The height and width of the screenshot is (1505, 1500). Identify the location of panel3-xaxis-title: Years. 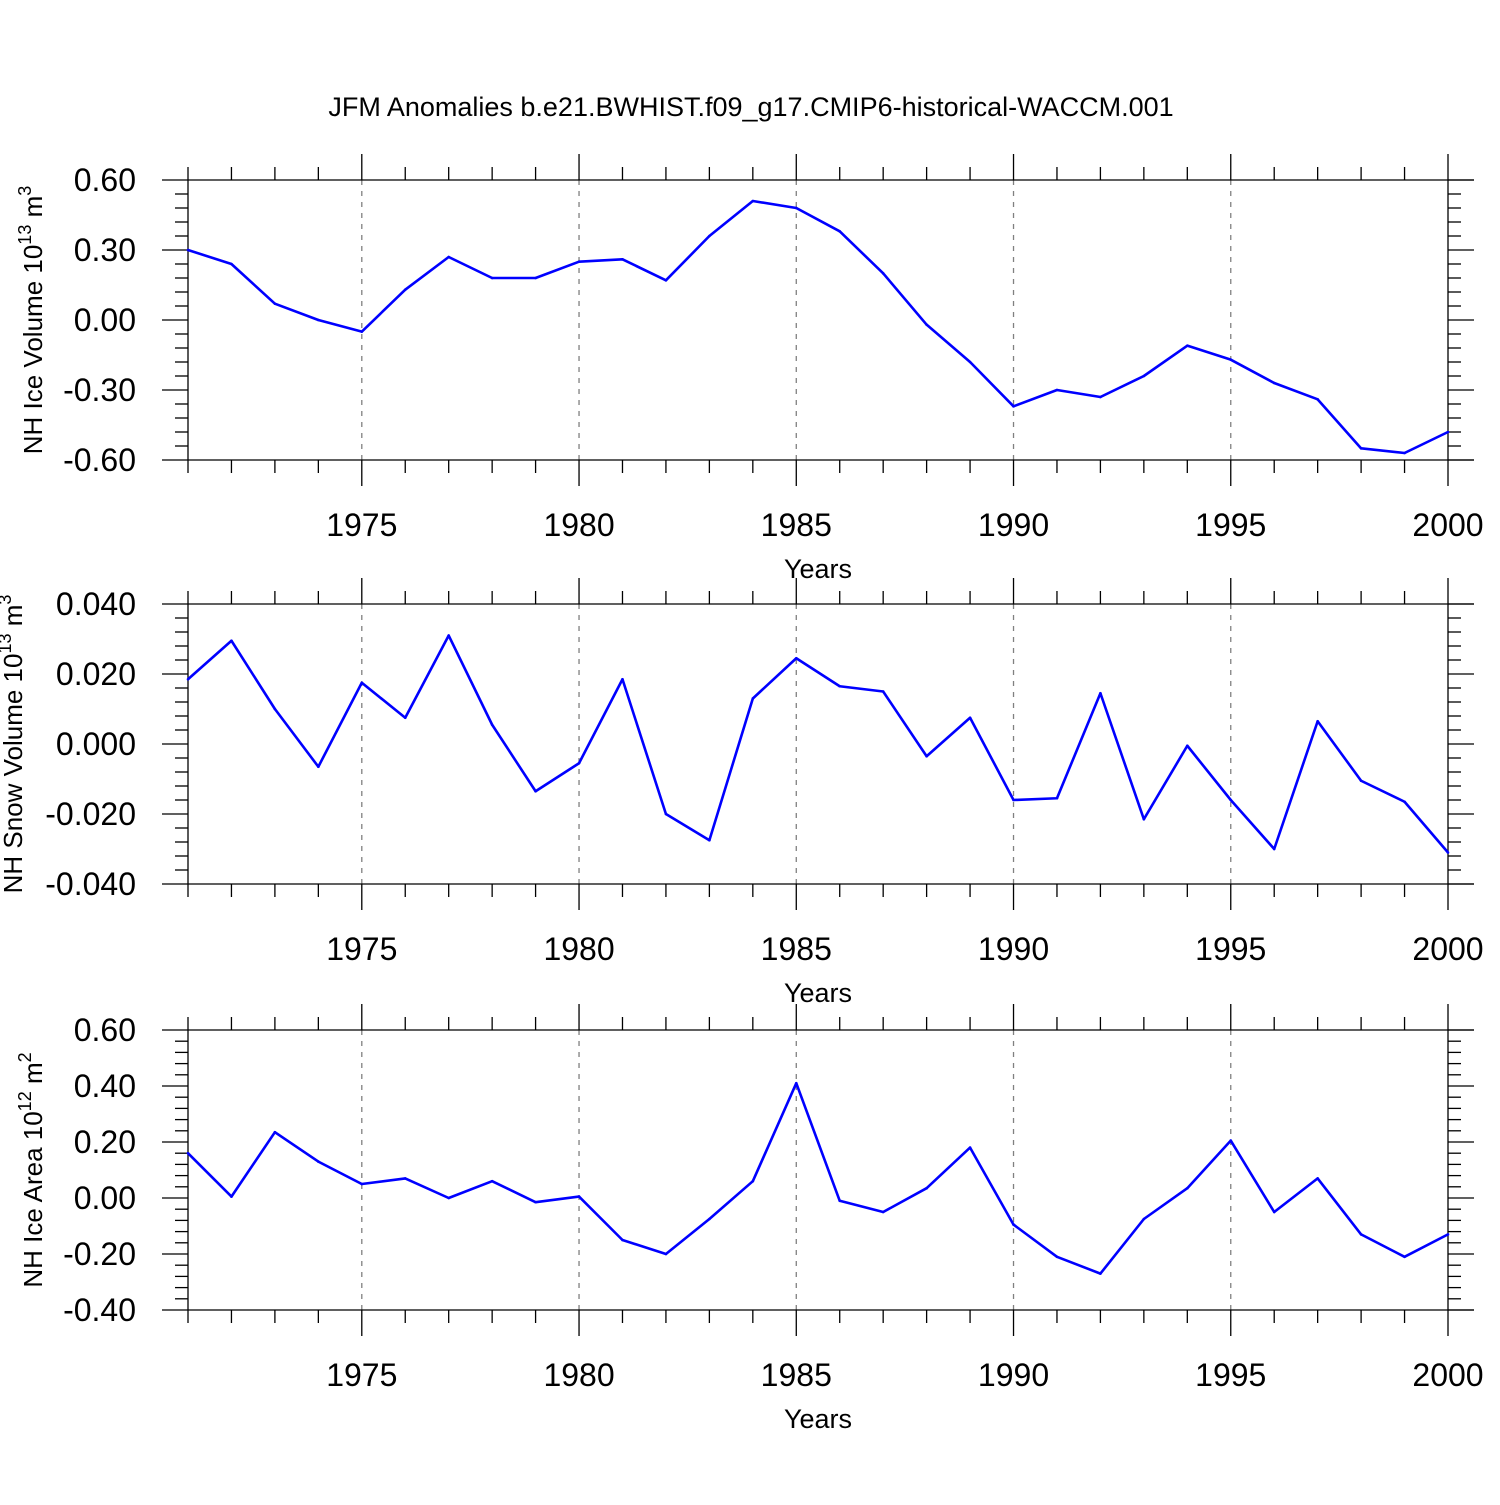
(818, 1419).